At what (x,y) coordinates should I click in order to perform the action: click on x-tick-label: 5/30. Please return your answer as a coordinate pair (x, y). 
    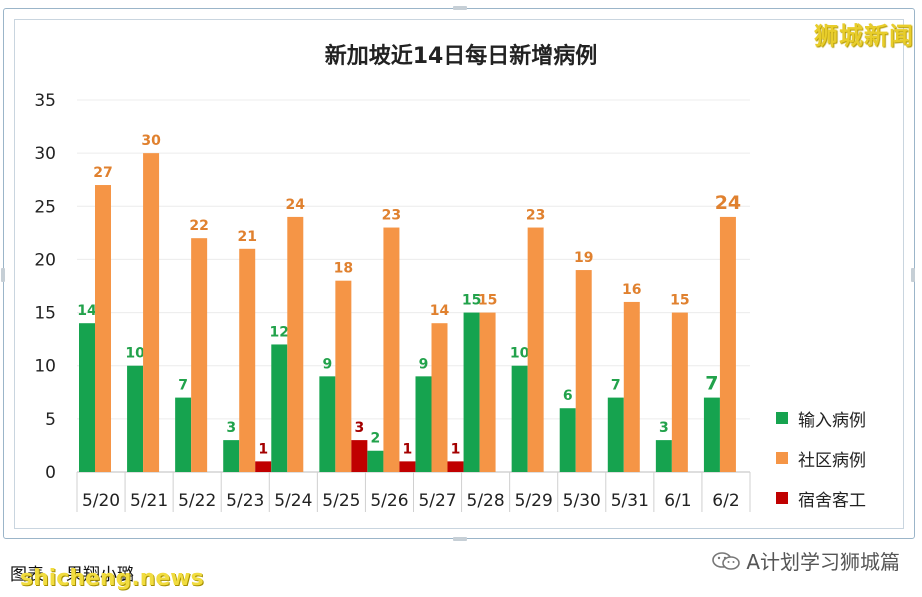
    Looking at the image, I should click on (582, 501).